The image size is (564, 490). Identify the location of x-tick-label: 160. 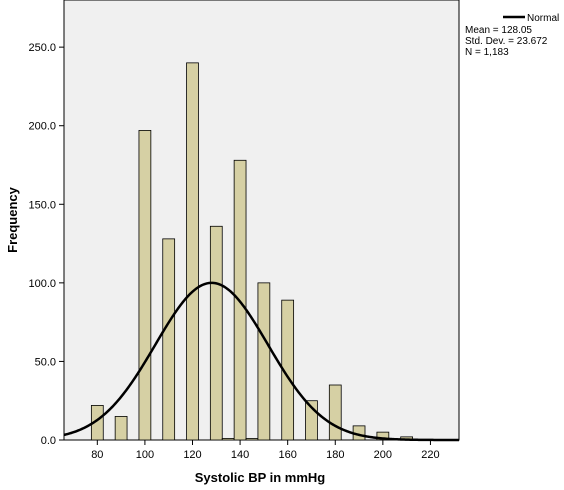
(287, 455).